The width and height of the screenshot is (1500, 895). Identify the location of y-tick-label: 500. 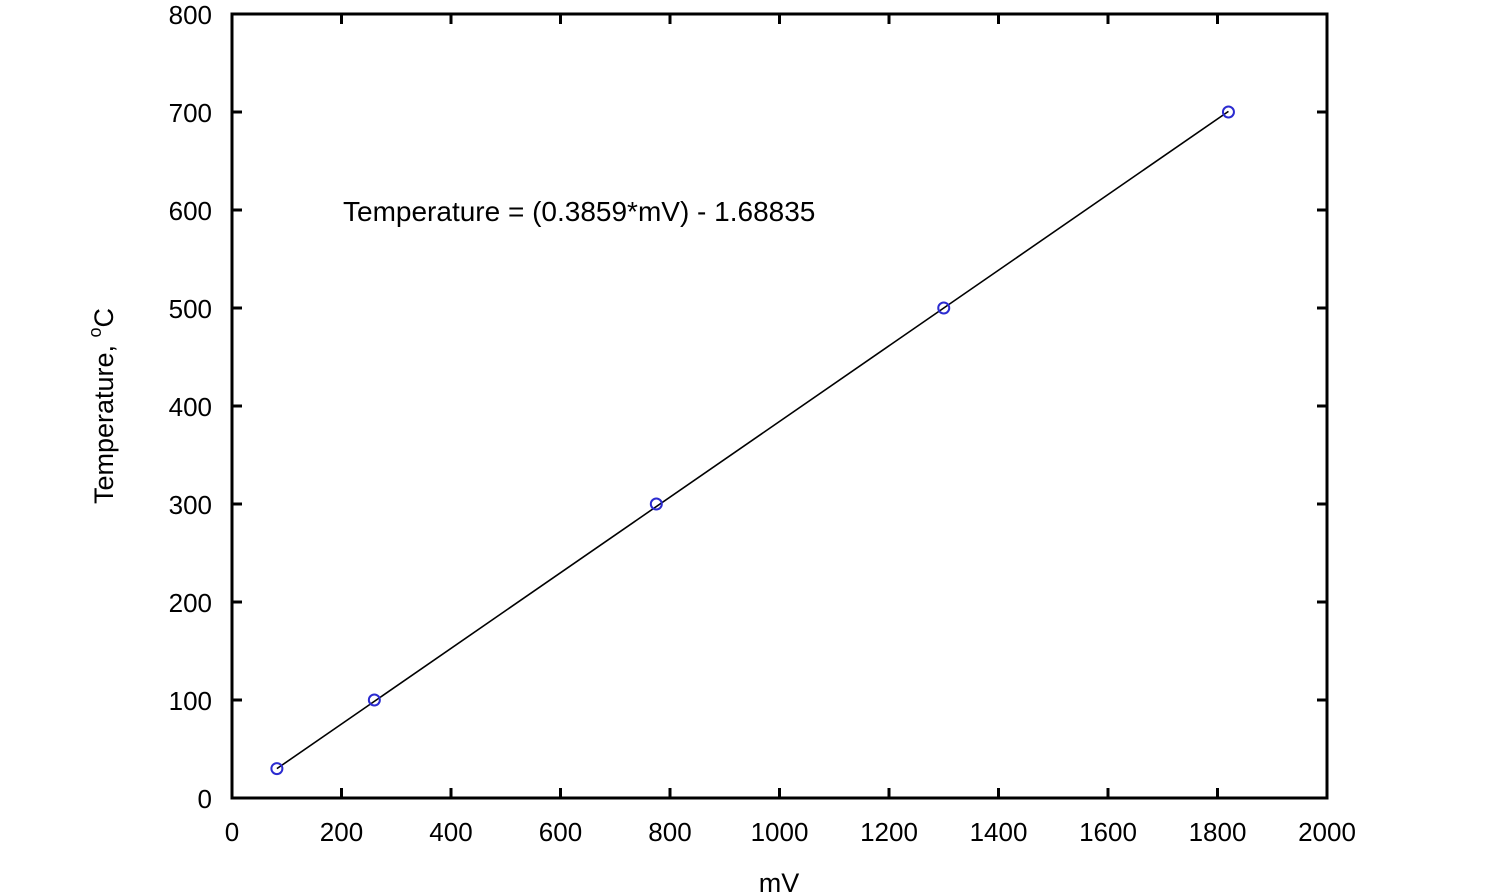
(190, 309).